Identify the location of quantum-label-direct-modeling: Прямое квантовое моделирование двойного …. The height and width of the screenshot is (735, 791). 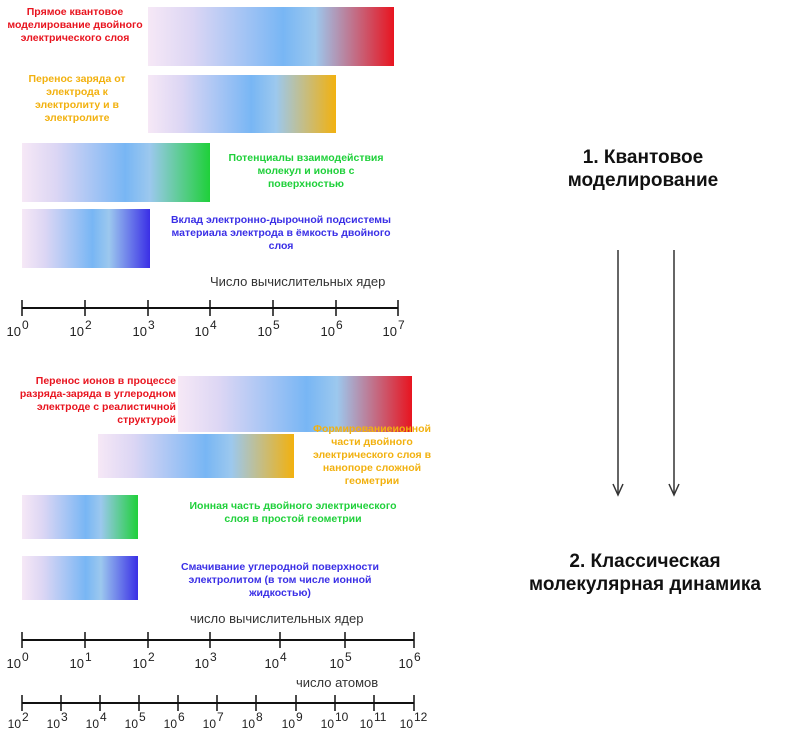
(75, 25).